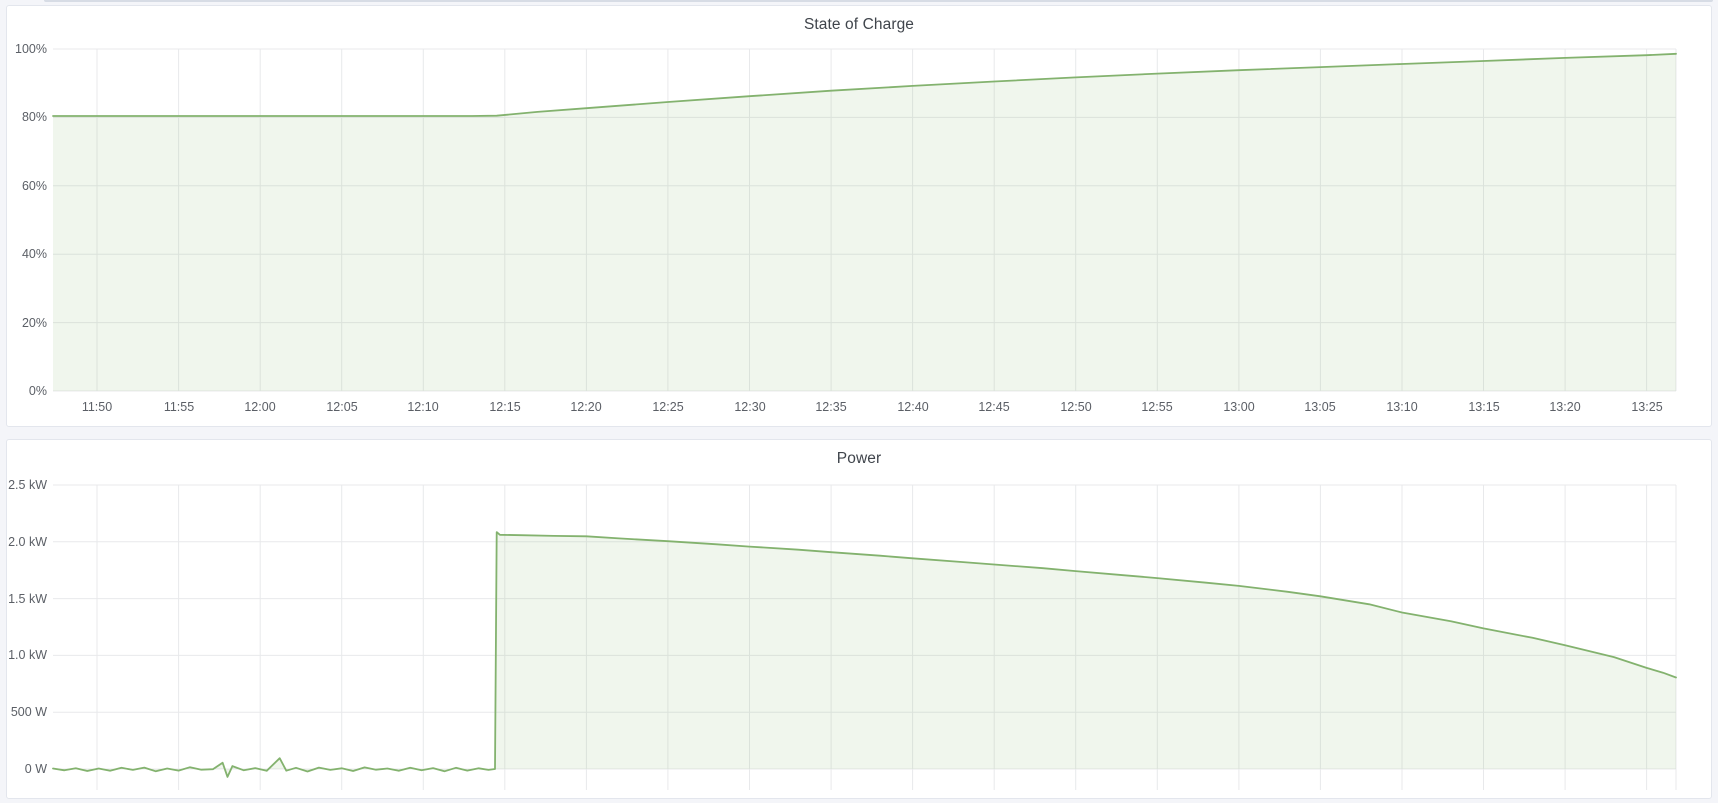 The image size is (1718, 803). What do you see at coordinates (878, 1) in the screenshot?
I see `cropped-panel-above-edge` at bounding box center [878, 1].